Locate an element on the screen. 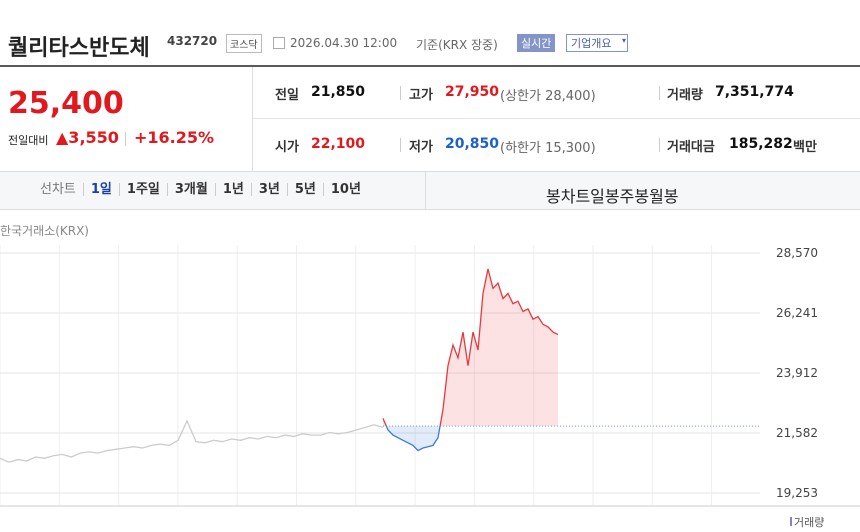 The image size is (860, 532). volume-label: 거래량 is located at coordinates (807, 522).